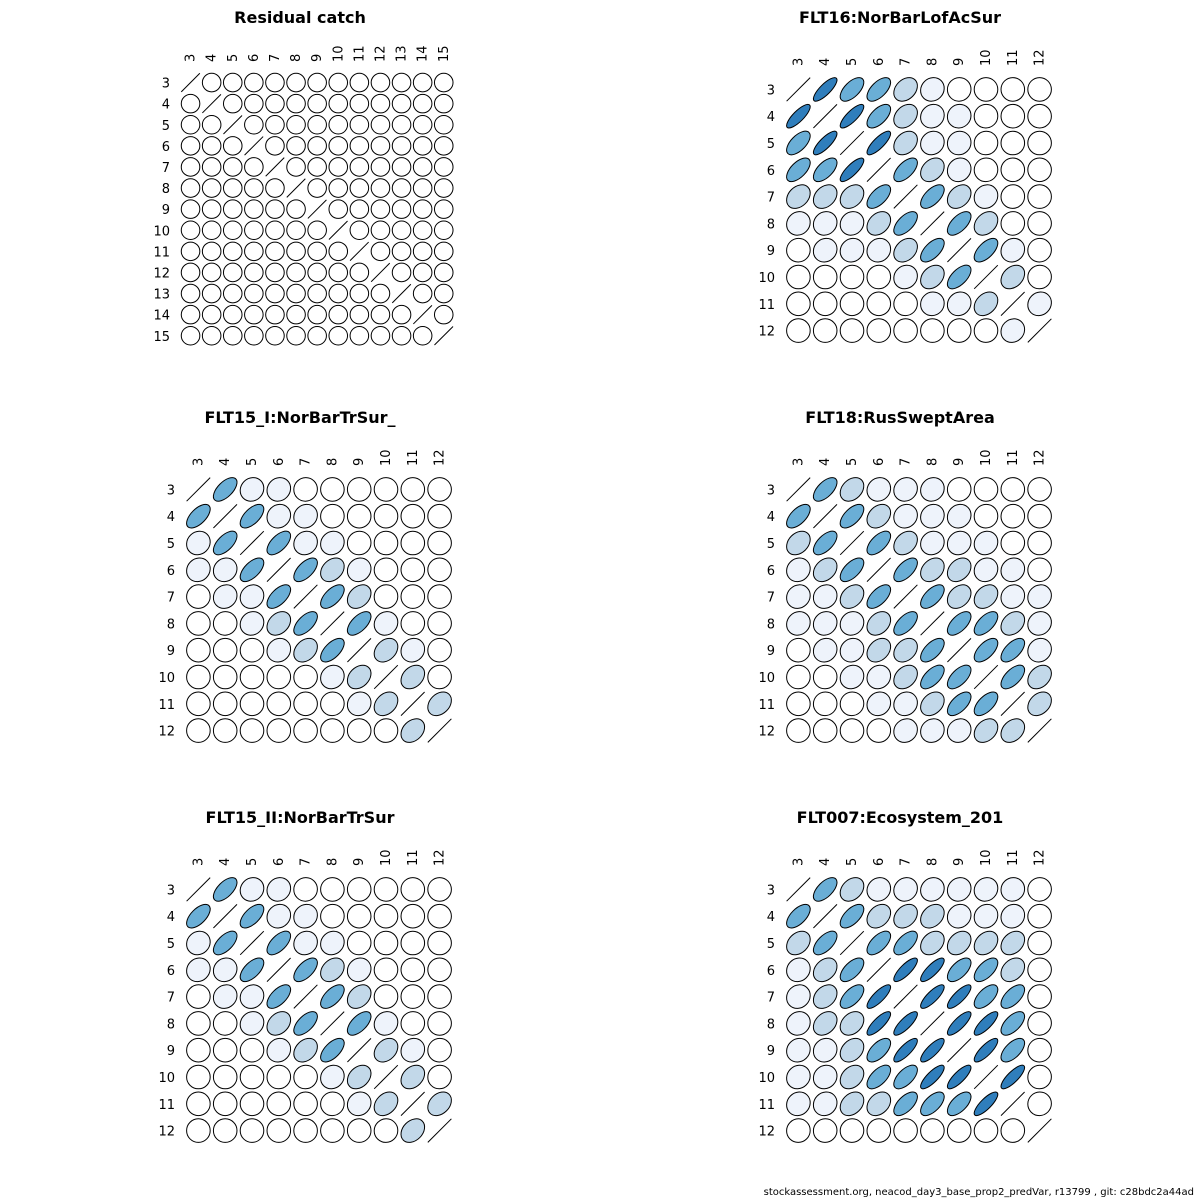  I want to click on panel-title: FLT18:RusSweptArea, so click(899, 417).